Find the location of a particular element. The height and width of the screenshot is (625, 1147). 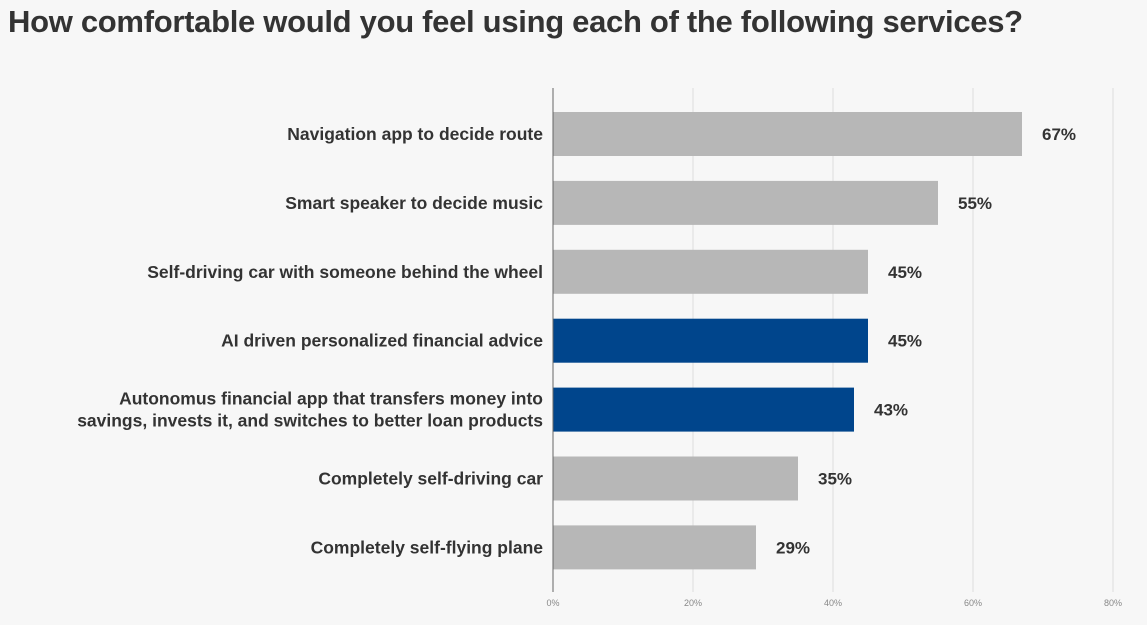

category-label: Navigation app to decide route is located at coordinates (415, 134).